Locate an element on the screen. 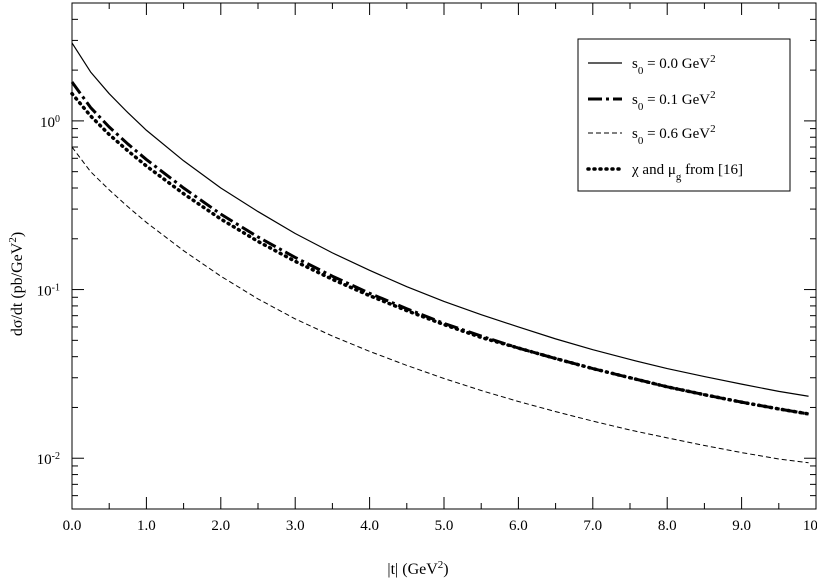 This screenshot has width=817, height=581. y-tick-label: 10⁻² is located at coordinates (48, 460).